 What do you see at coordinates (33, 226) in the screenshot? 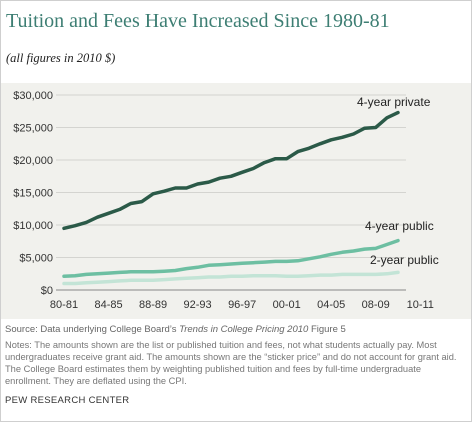
I see `y-tick-label: $10,000` at bounding box center [33, 226].